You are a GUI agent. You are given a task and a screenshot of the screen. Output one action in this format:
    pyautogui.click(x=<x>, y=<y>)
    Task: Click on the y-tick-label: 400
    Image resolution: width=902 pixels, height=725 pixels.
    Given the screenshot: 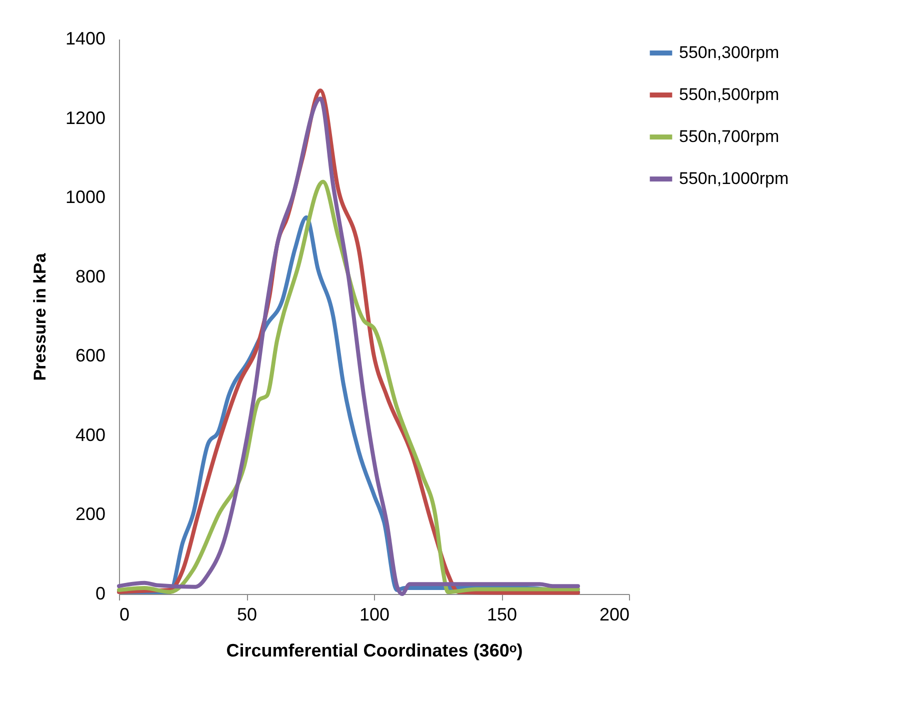 What is the action you would take?
    pyautogui.click(x=90, y=434)
    